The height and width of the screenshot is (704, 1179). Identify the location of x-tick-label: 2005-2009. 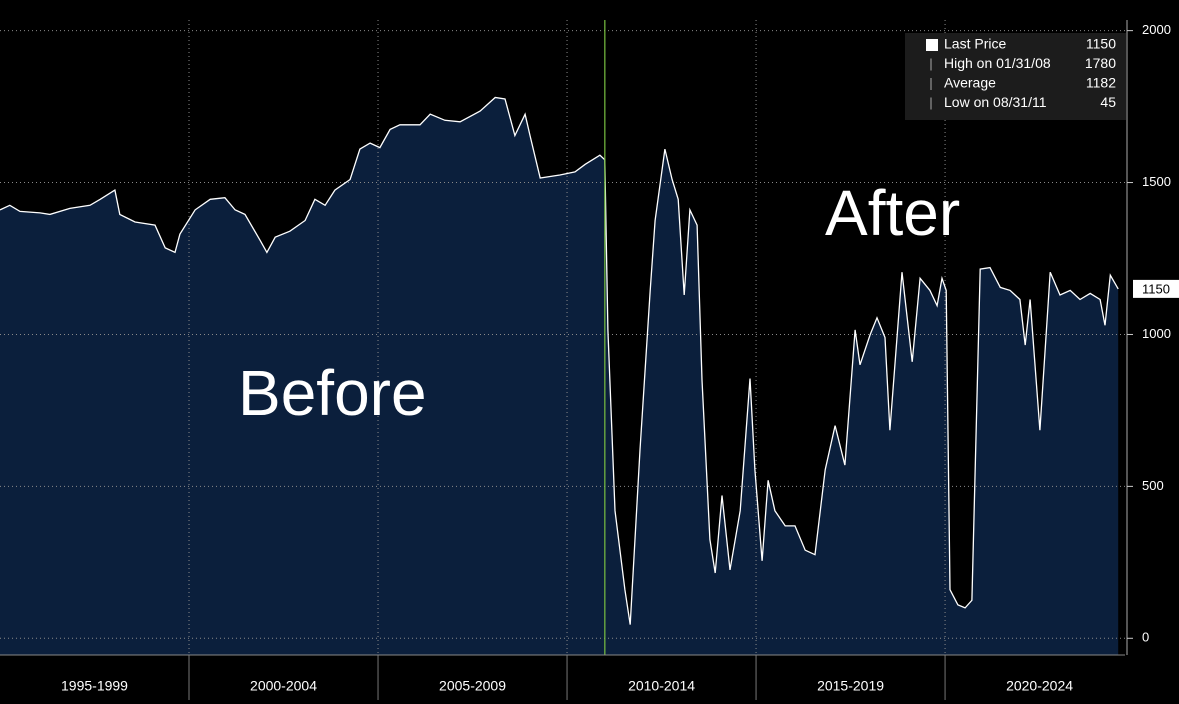
(472, 686).